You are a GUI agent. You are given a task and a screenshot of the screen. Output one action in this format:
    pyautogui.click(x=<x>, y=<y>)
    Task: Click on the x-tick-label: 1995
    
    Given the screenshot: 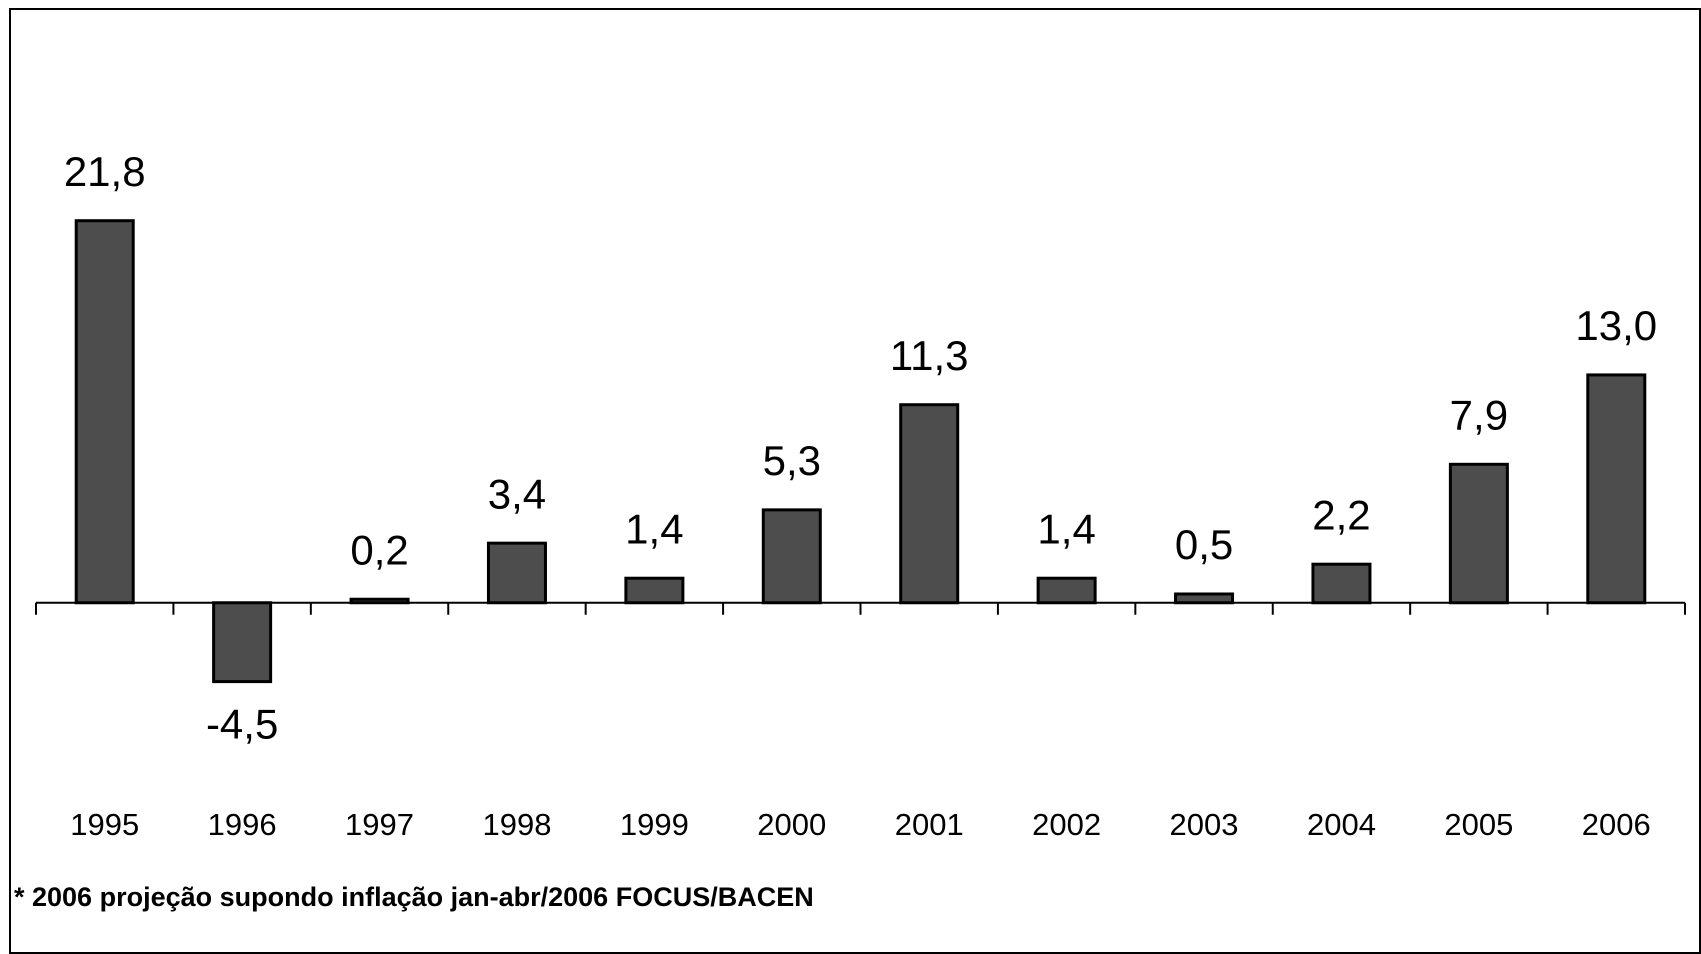 What is the action you would take?
    pyautogui.click(x=104, y=824)
    